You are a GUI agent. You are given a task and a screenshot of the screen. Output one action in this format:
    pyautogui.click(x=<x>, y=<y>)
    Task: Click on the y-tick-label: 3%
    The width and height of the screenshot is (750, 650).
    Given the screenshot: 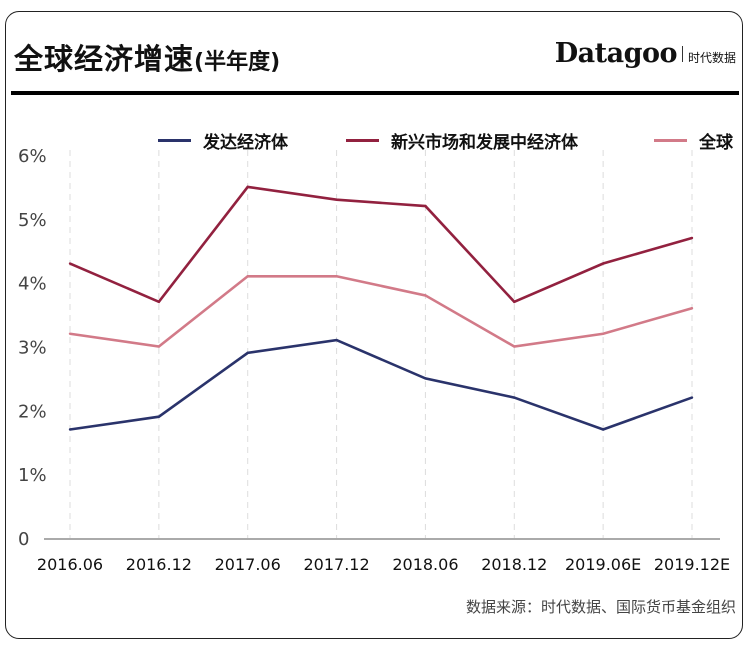 What is the action you would take?
    pyautogui.click(x=32, y=348)
    